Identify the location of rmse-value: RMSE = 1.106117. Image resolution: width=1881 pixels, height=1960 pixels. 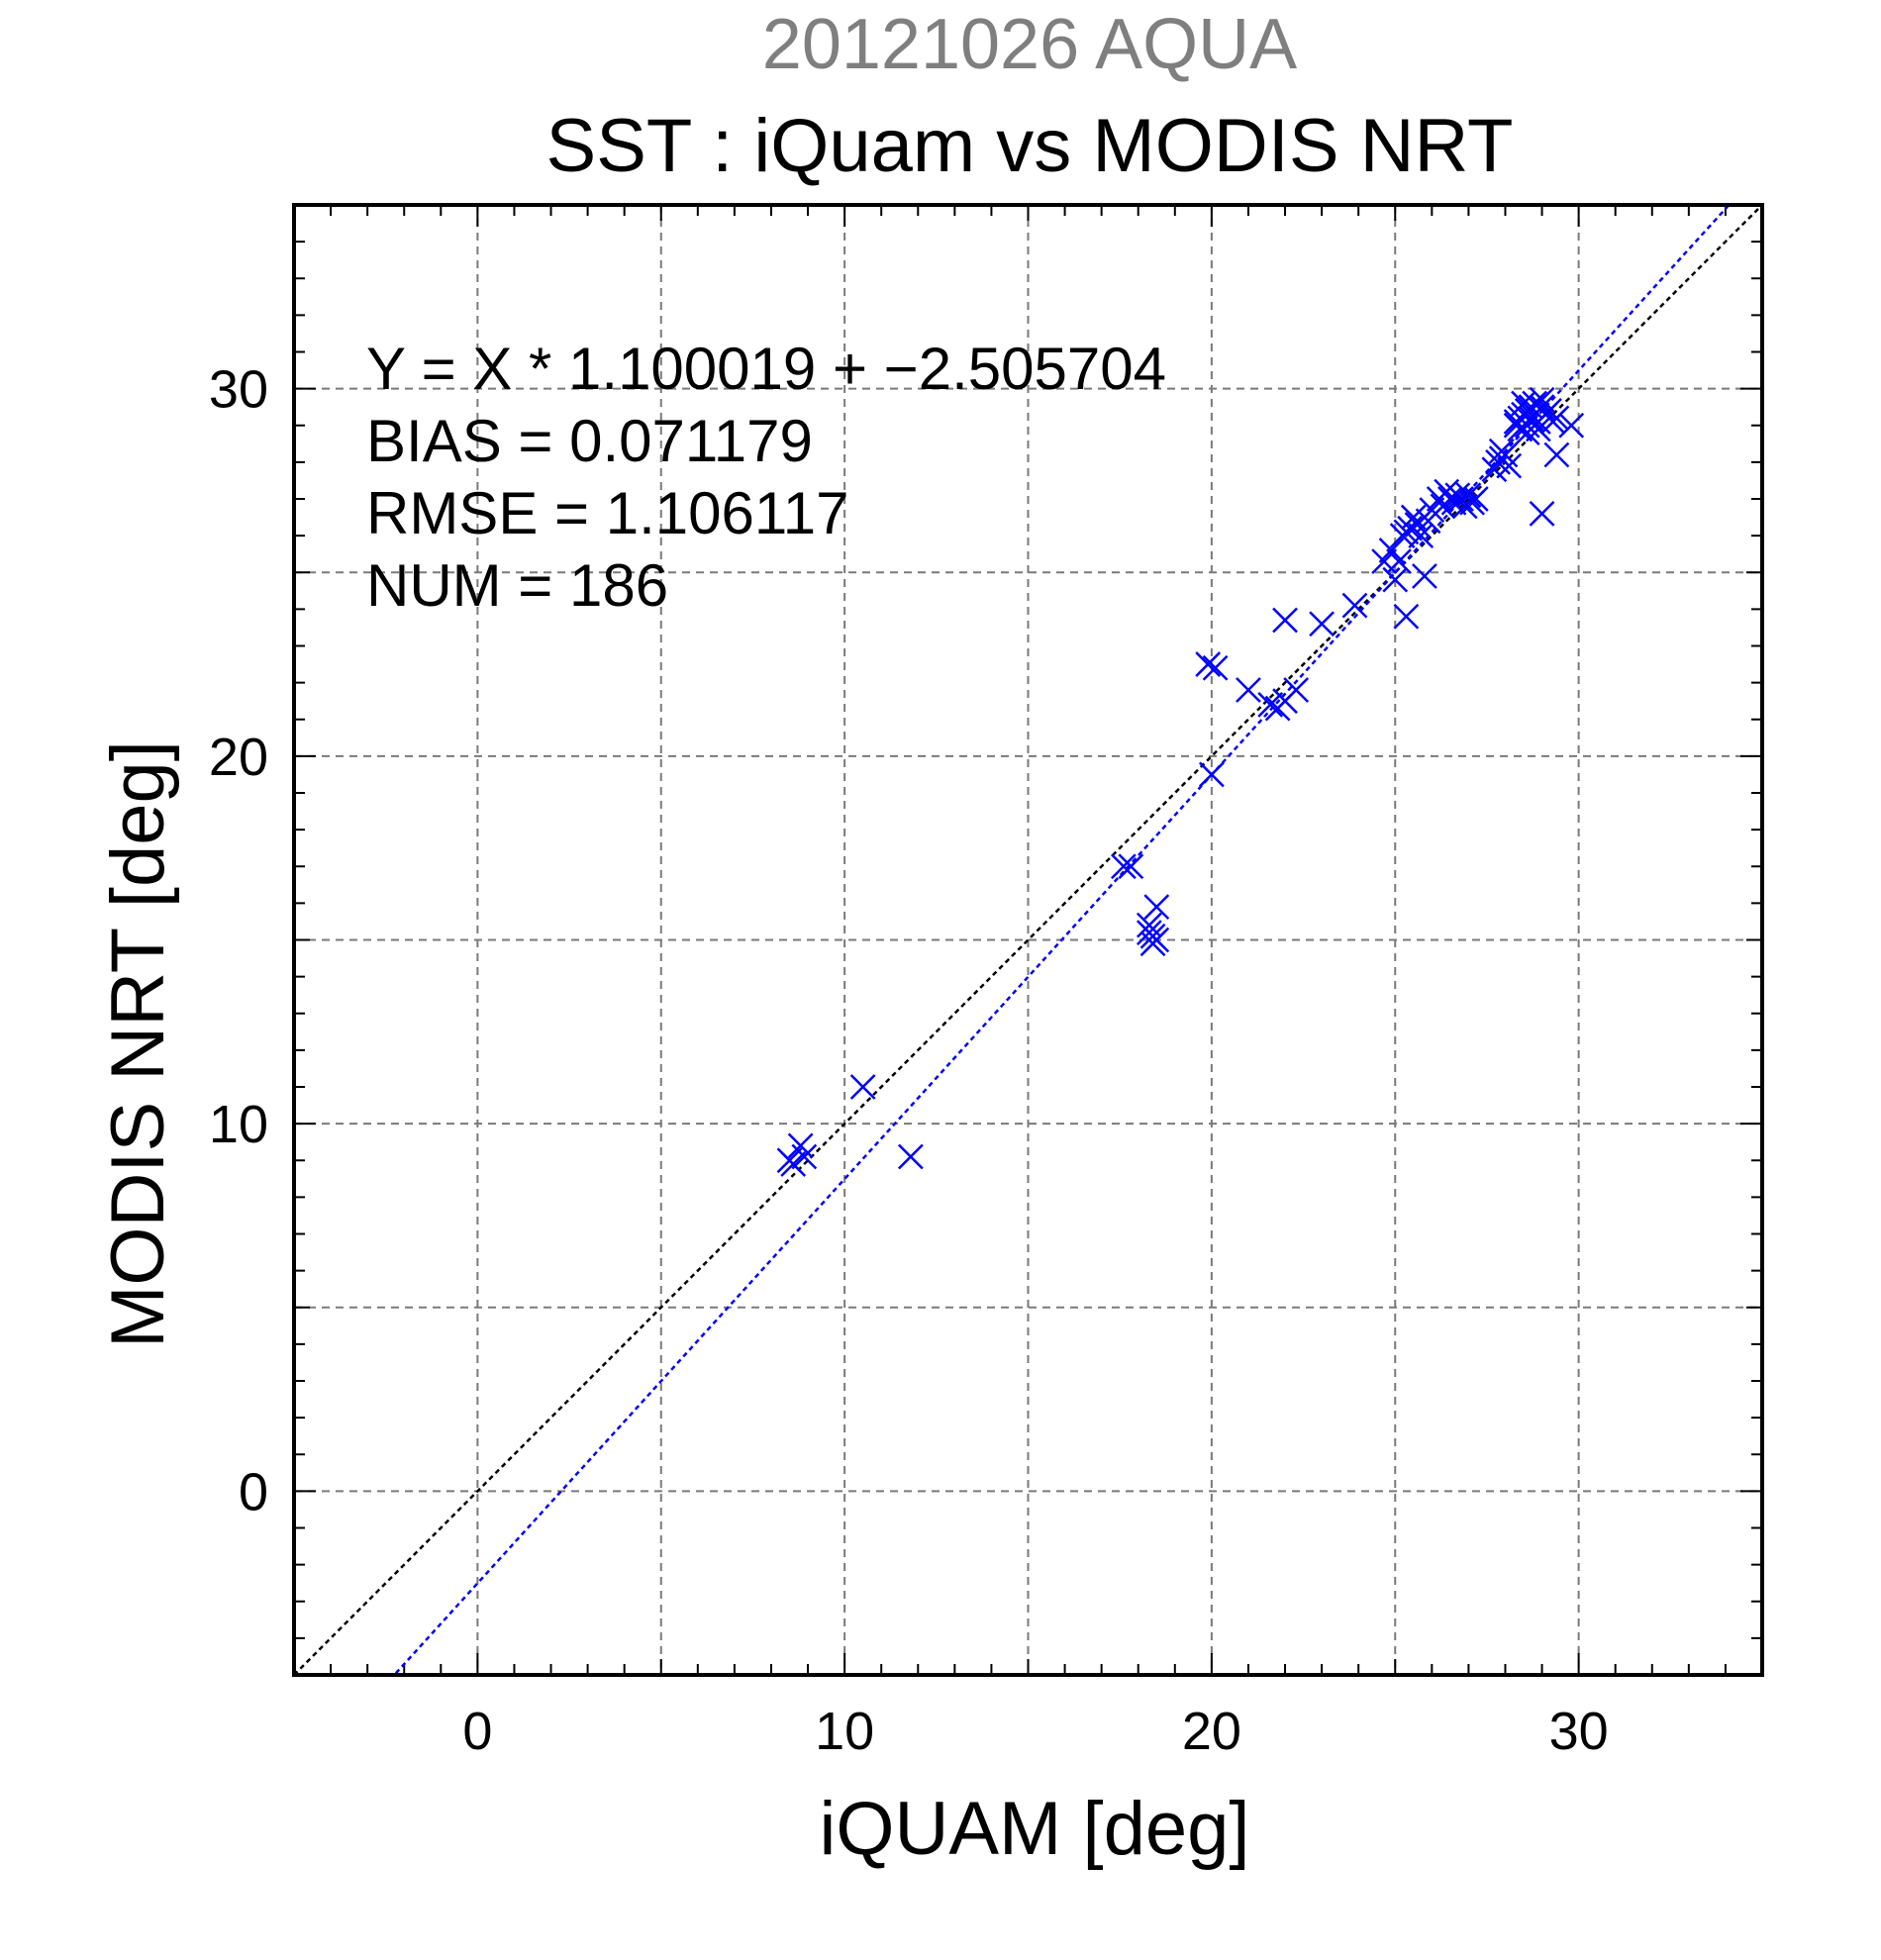
(607, 513).